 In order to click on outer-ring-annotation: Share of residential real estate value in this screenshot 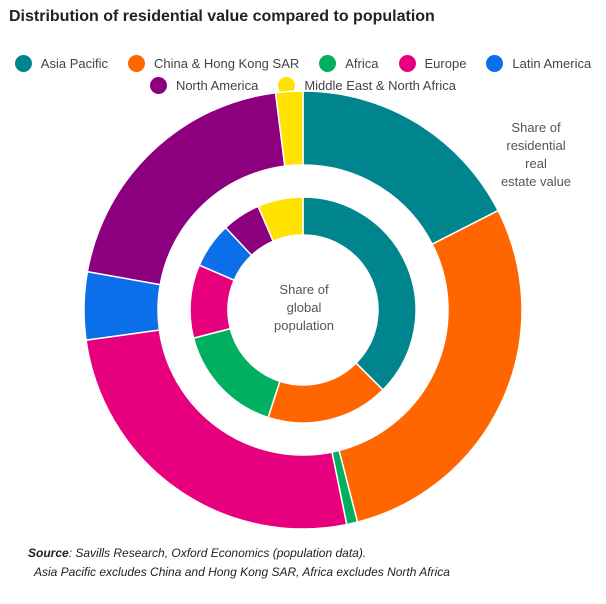, I will do `click(536, 154)`.